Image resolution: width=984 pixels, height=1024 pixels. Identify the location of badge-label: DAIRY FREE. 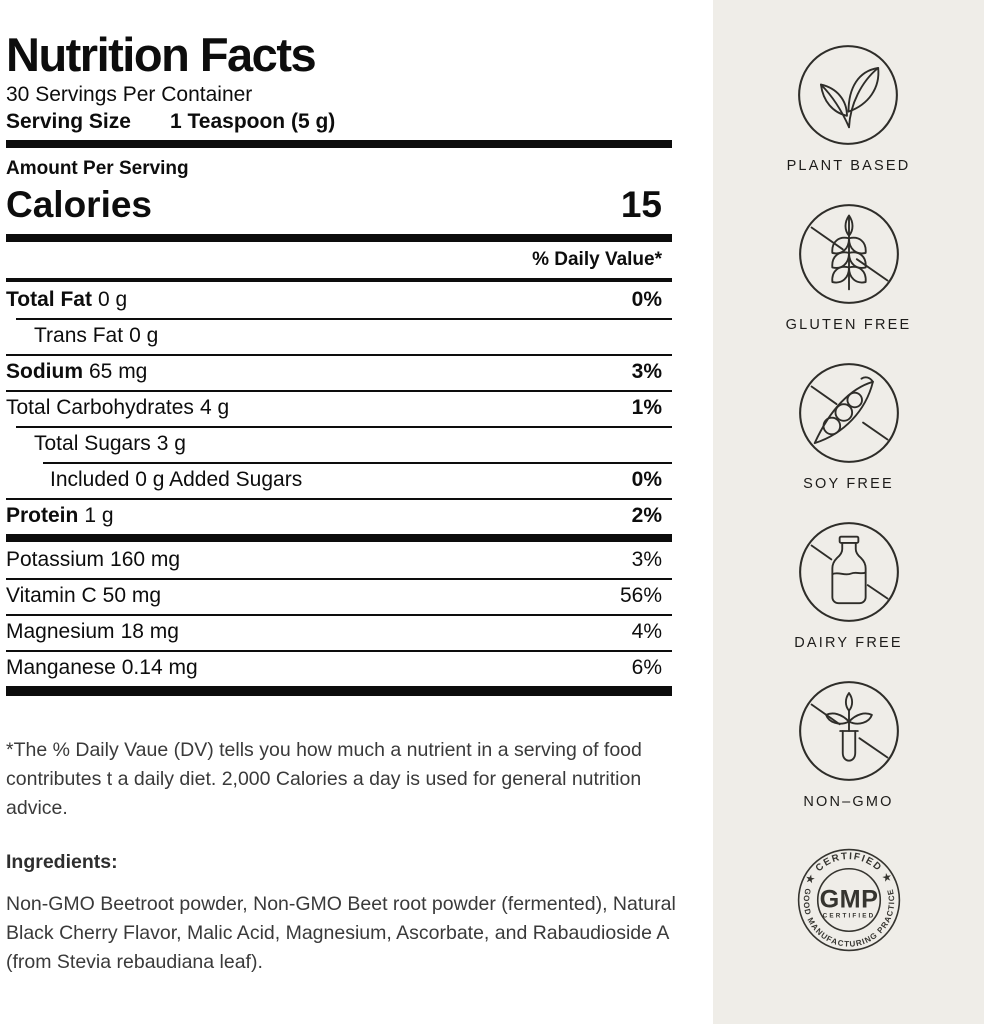
(848, 643).